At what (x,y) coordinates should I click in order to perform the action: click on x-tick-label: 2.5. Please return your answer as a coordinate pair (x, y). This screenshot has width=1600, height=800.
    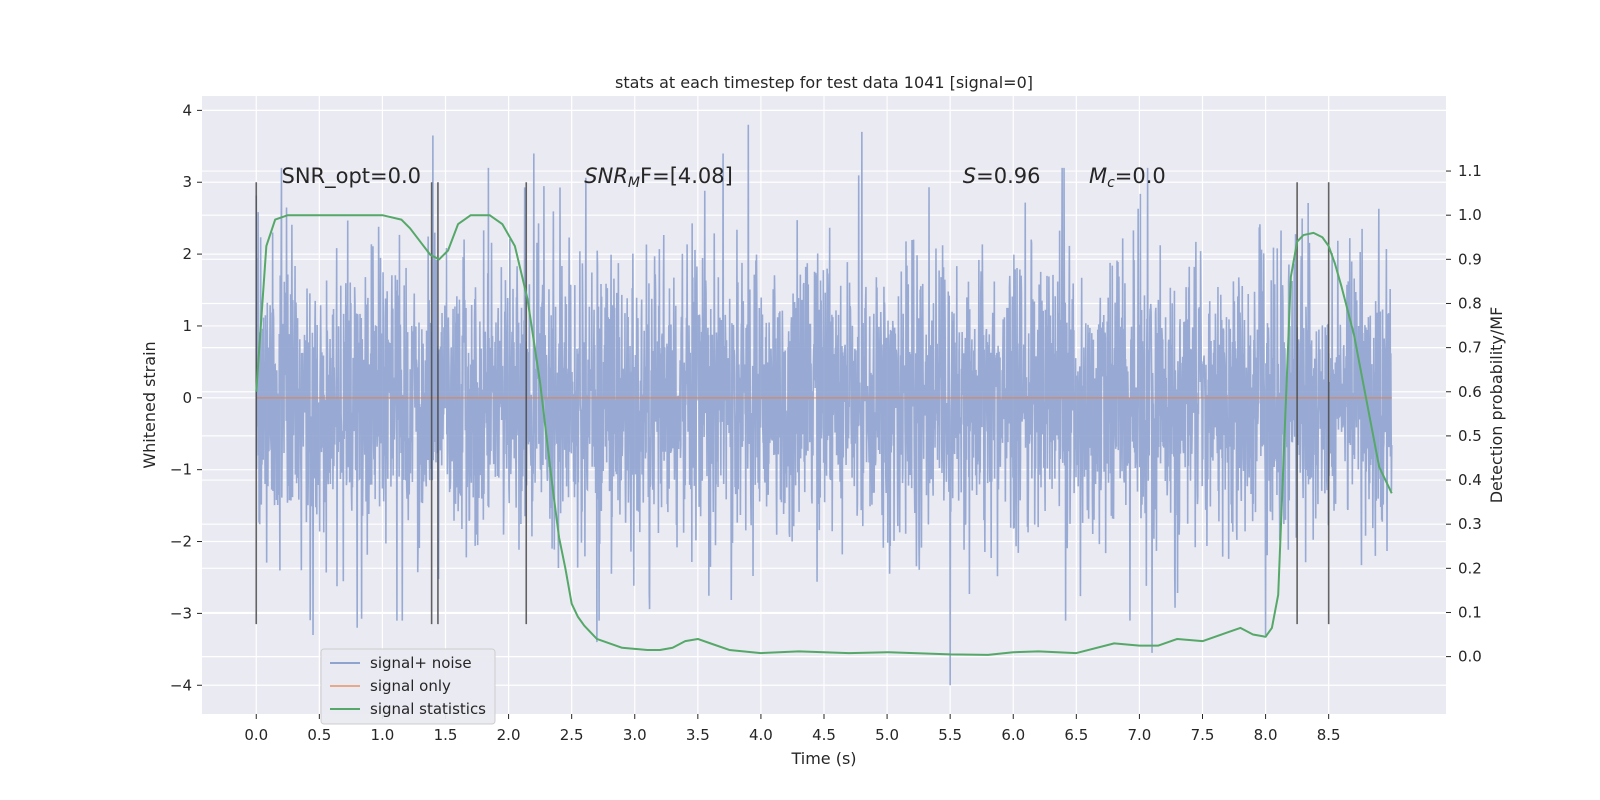
    Looking at the image, I should click on (572, 735).